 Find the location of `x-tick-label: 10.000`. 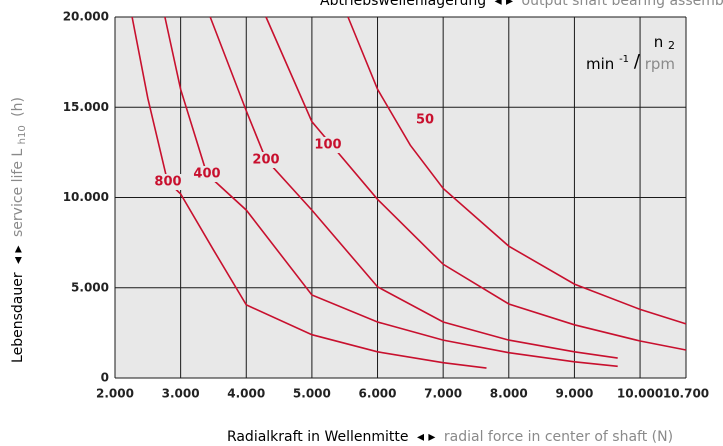

x-tick-label: 10.000 is located at coordinates (640, 394).